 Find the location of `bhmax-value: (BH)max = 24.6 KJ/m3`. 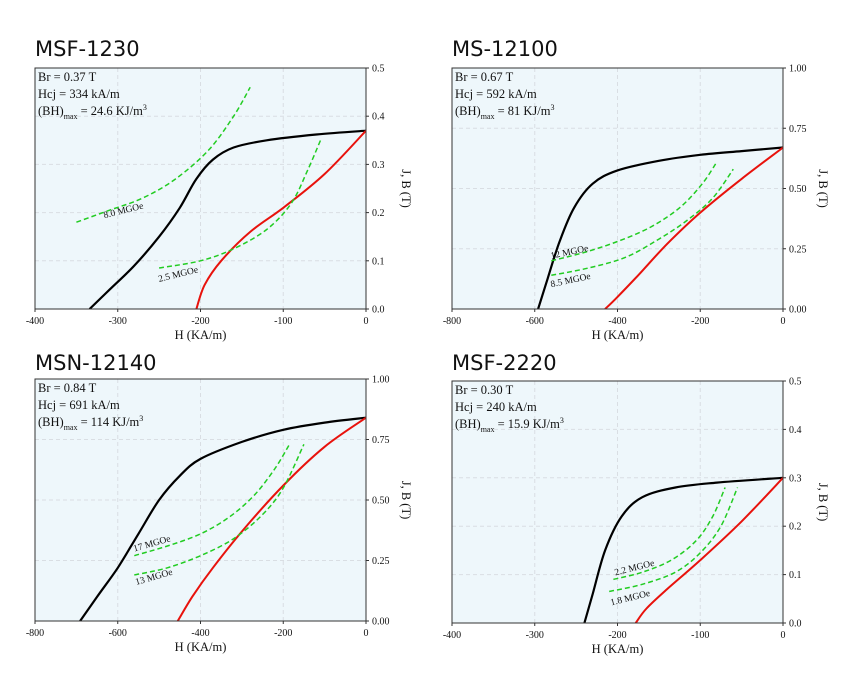

bhmax-value: (BH)max = 24.6 KJ/m3 is located at coordinates (92, 112).